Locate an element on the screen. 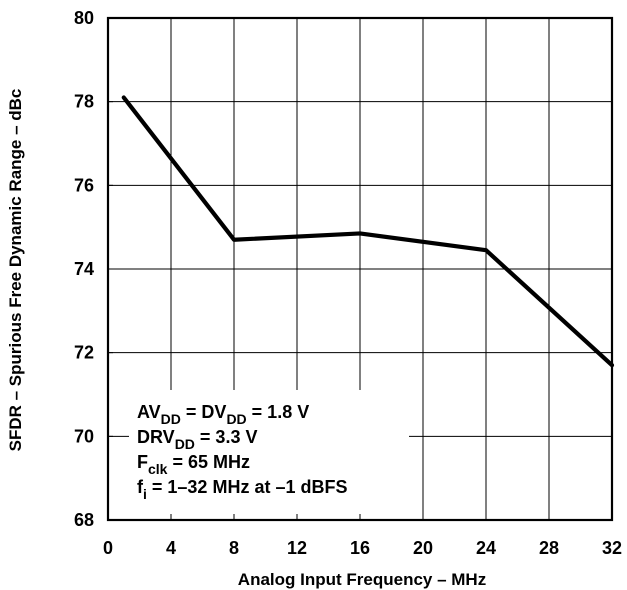 The width and height of the screenshot is (627, 590). y-axis-title: SFDR – Spurious Free Dynamic Range – dBc is located at coordinates (15, 270).